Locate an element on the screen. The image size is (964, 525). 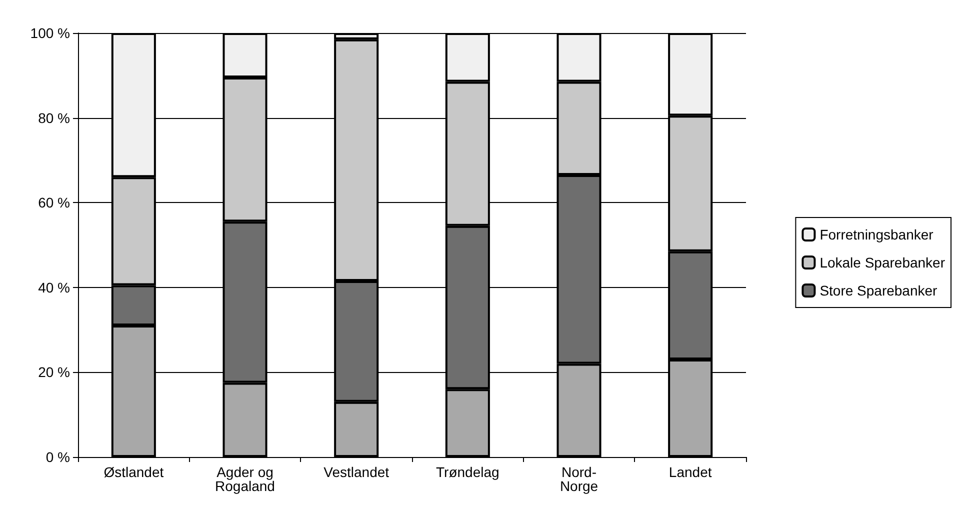
y-tick-label: 100 % is located at coordinates (50, 33).